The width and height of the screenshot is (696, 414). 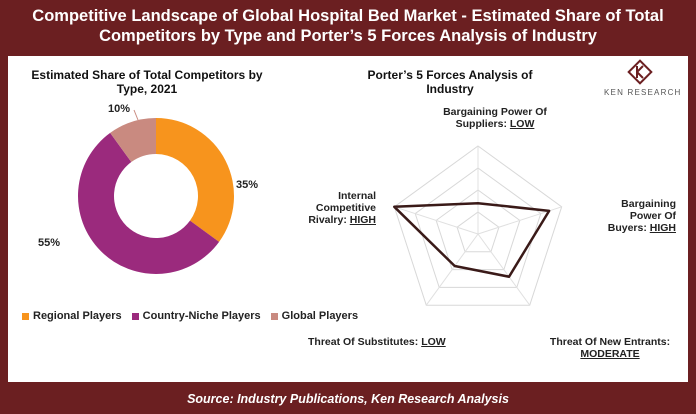 I want to click on legend-label-global: Global Players, so click(x=320, y=316).